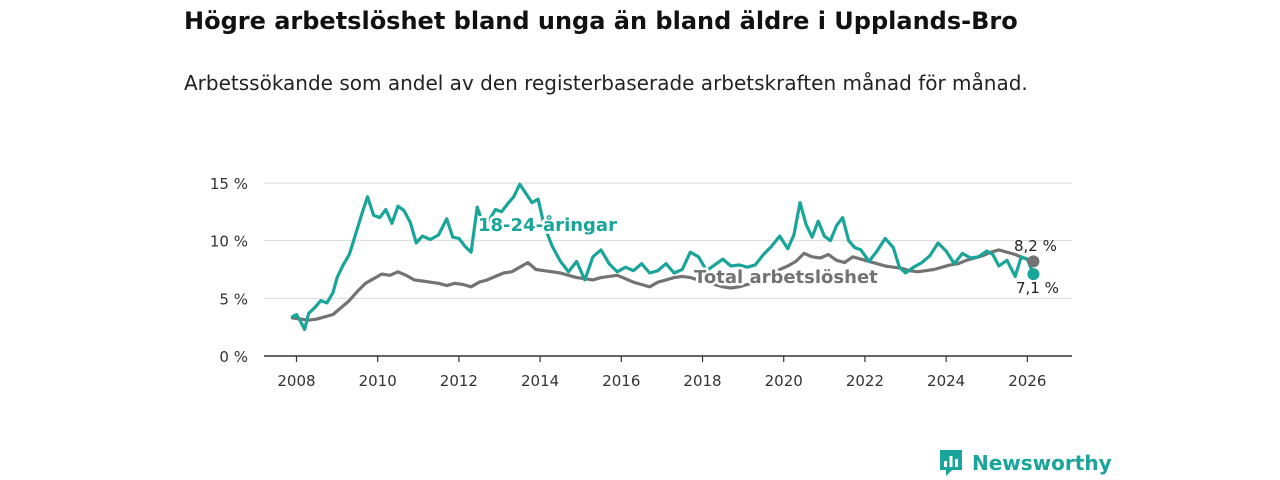  I want to click on x-tick-label: 2008, so click(296, 381).